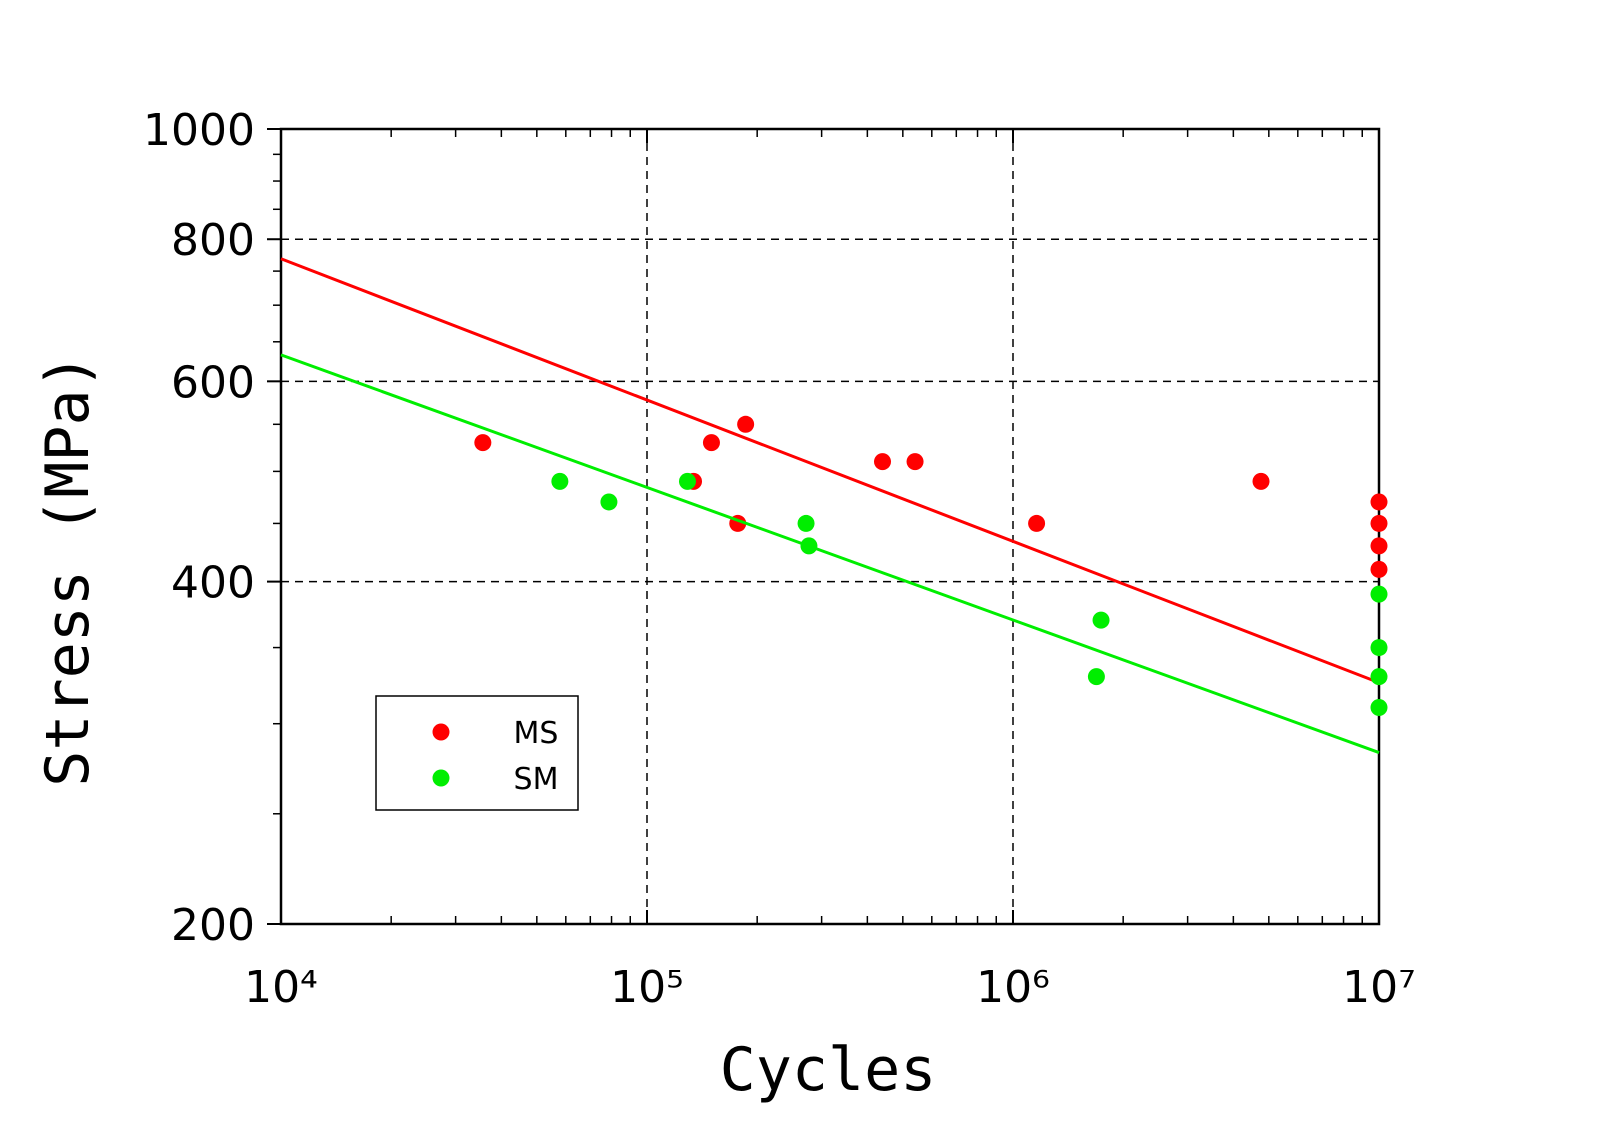 The image size is (1605, 1135). What do you see at coordinates (536, 733) in the screenshot?
I see `legend-label: MS` at bounding box center [536, 733].